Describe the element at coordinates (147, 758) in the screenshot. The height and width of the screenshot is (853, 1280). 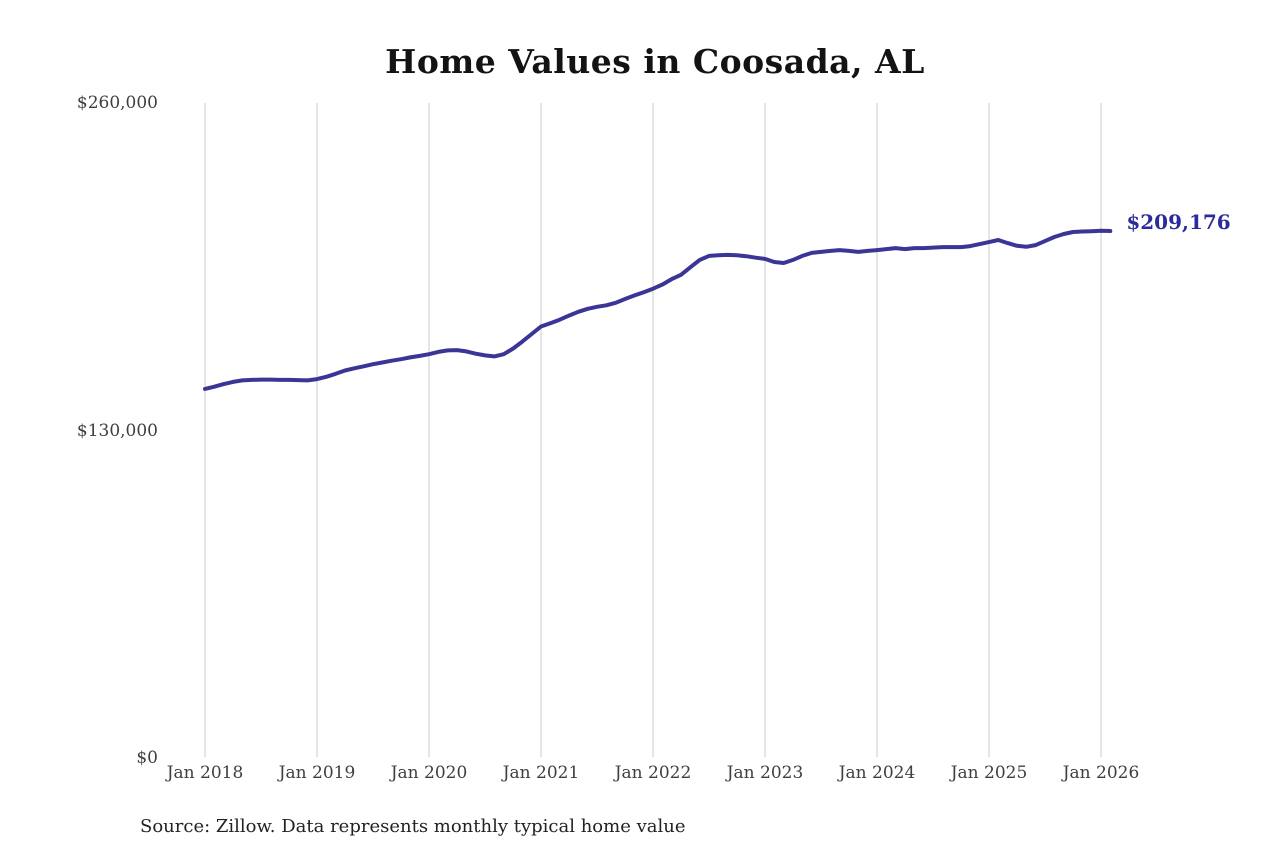
I see `y-axis-tick-label: $0` at that location.